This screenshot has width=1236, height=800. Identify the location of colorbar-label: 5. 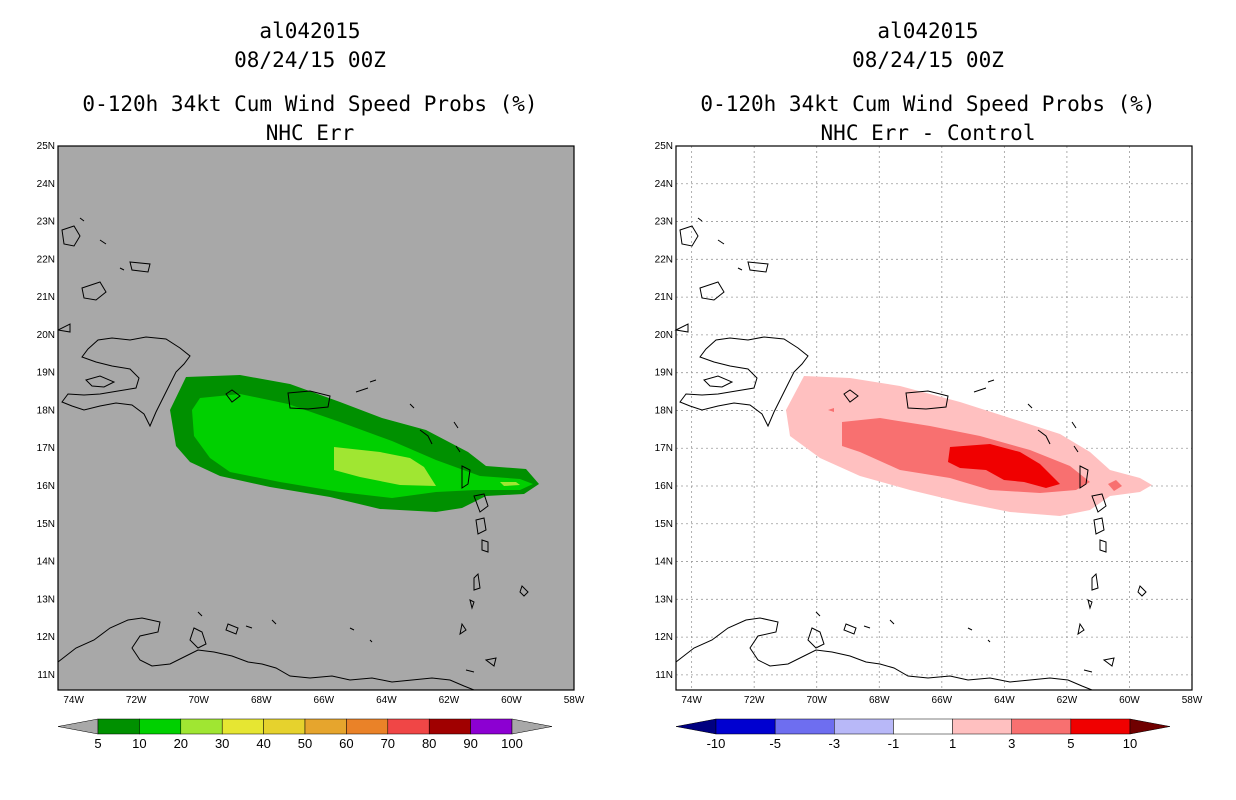
(97, 743).